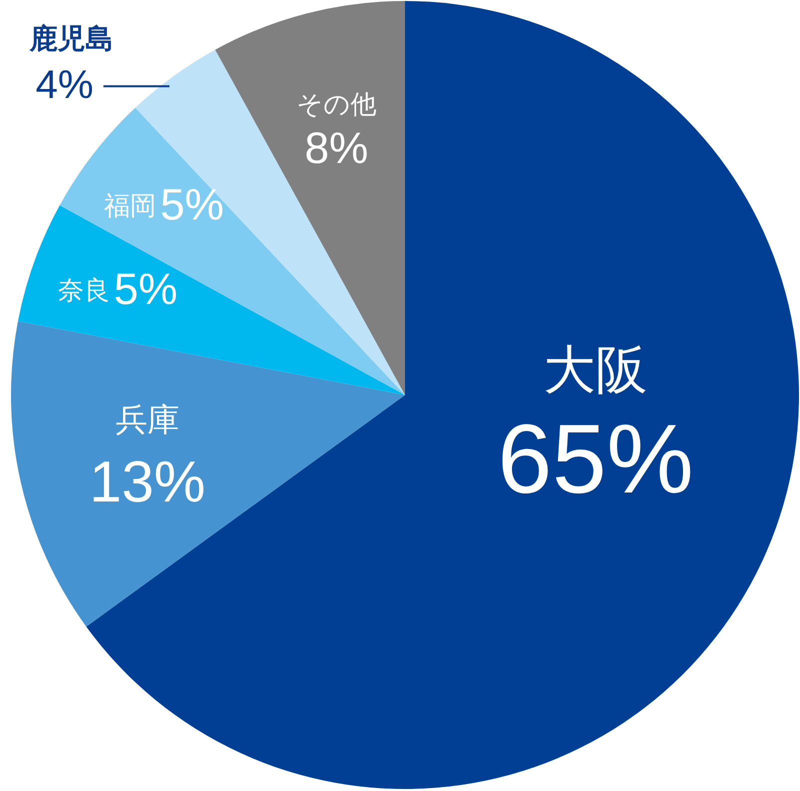 This screenshot has width=800, height=791. I want to click on slice-label: 奈良, so click(84, 289).